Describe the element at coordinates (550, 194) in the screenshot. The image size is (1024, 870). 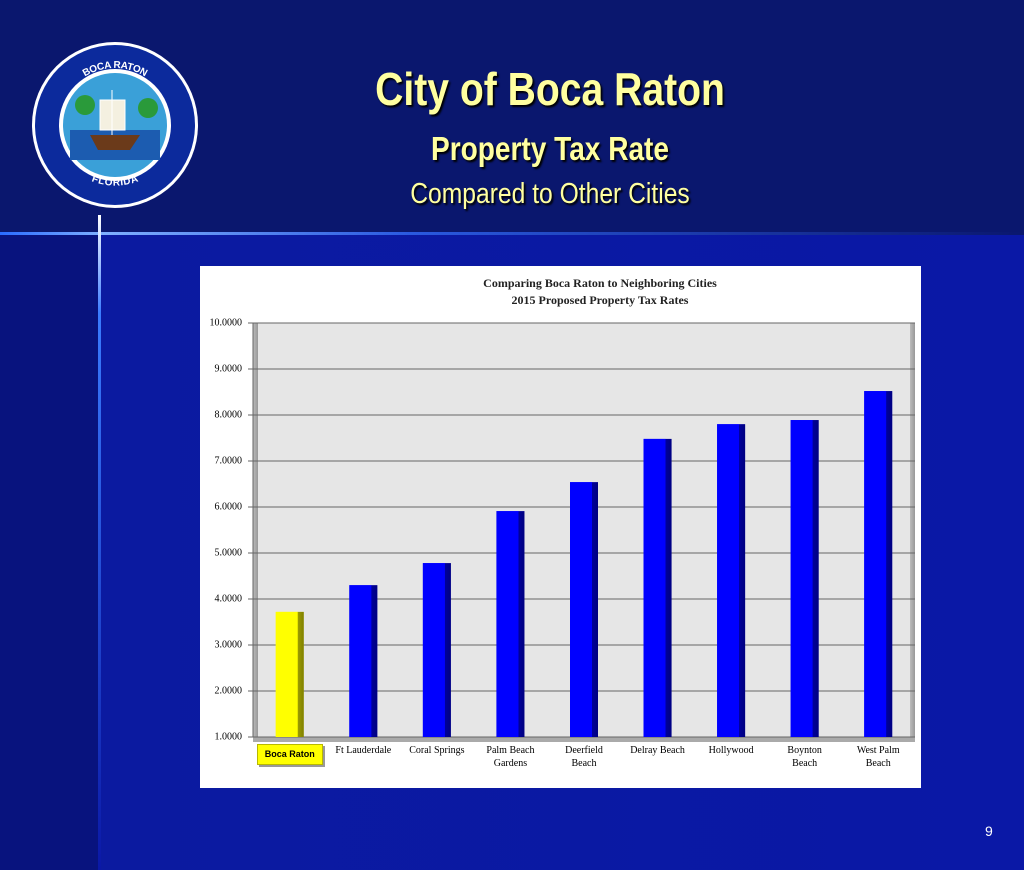
I see `tagline: Compared to Other Cities` at that location.